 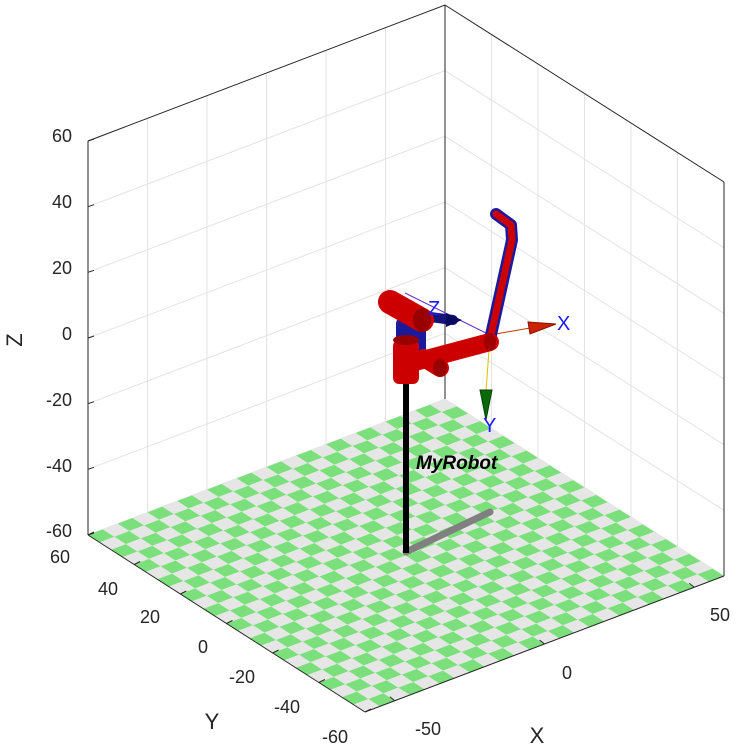 What do you see at coordinates (14, 339) in the screenshot?
I see `z-axis-label: Z` at bounding box center [14, 339].